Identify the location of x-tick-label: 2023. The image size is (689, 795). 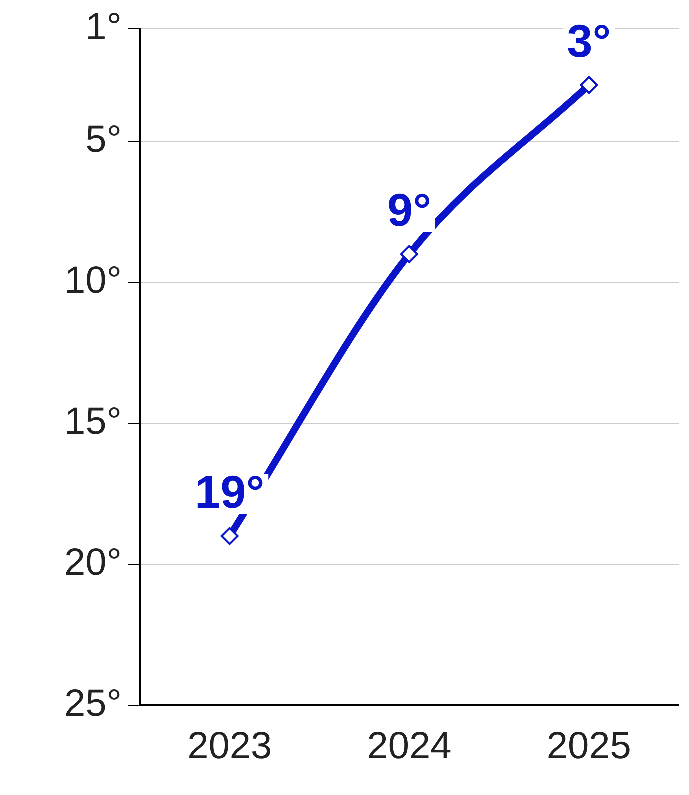
(230, 747).